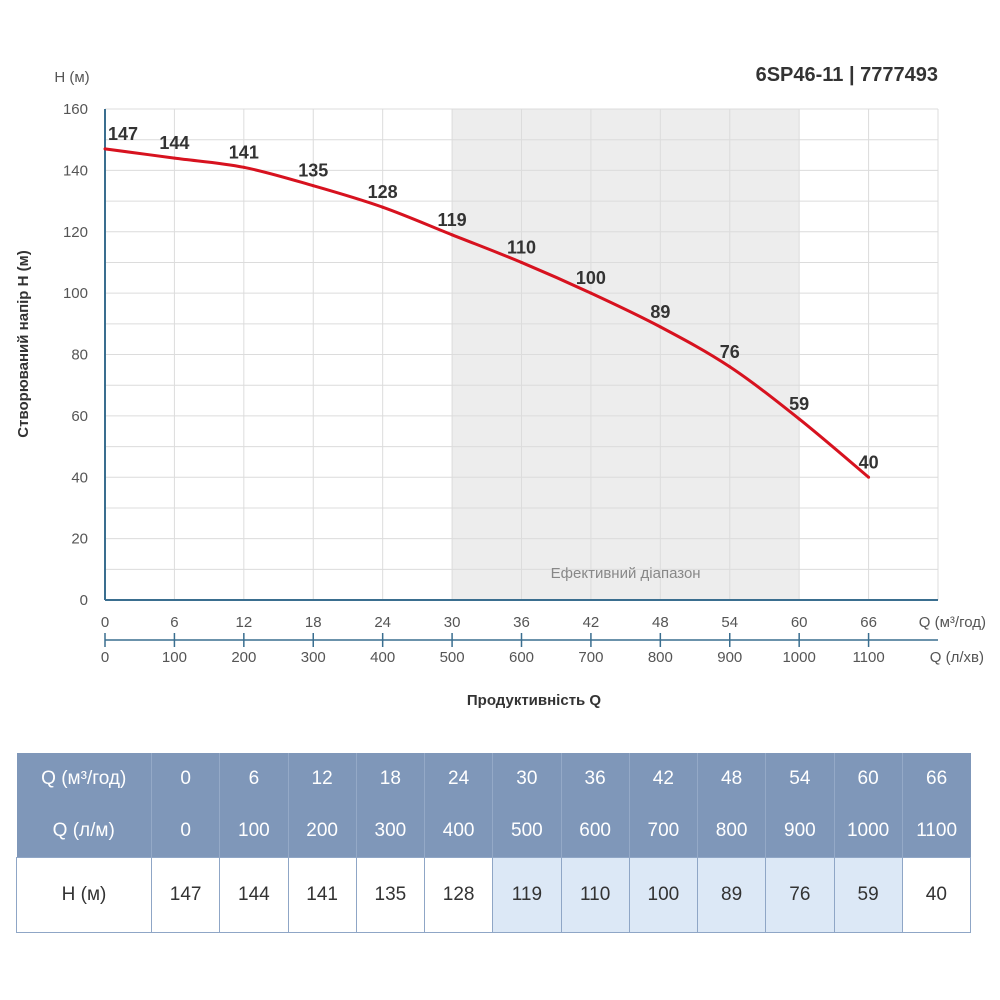 The height and width of the screenshot is (1000, 1000). Describe the element at coordinates (626, 573) in the screenshot. I see `efficient-range-label: Ефективний діапазон` at that location.